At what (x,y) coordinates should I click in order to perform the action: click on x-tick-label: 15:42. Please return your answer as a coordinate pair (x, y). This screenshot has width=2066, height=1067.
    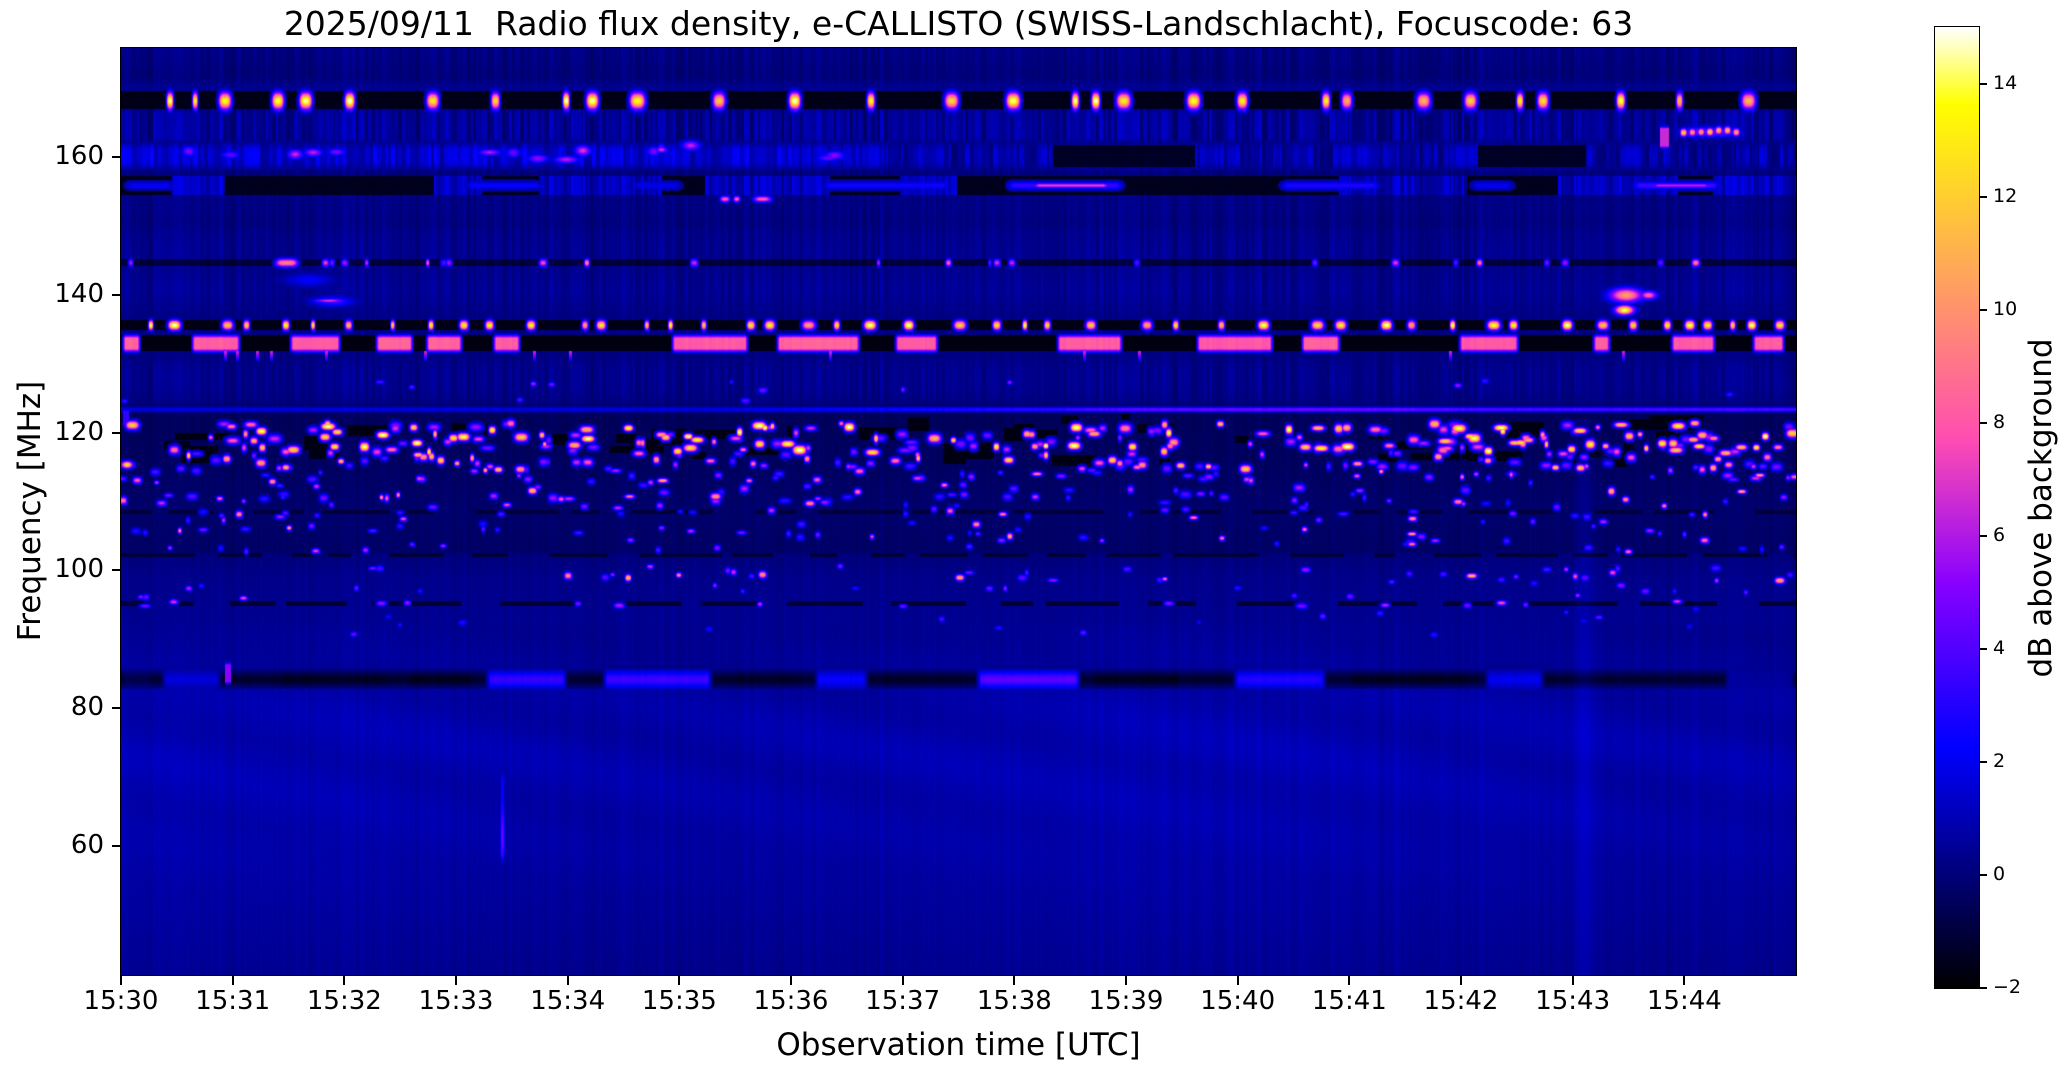
    Looking at the image, I should click on (1461, 1001).